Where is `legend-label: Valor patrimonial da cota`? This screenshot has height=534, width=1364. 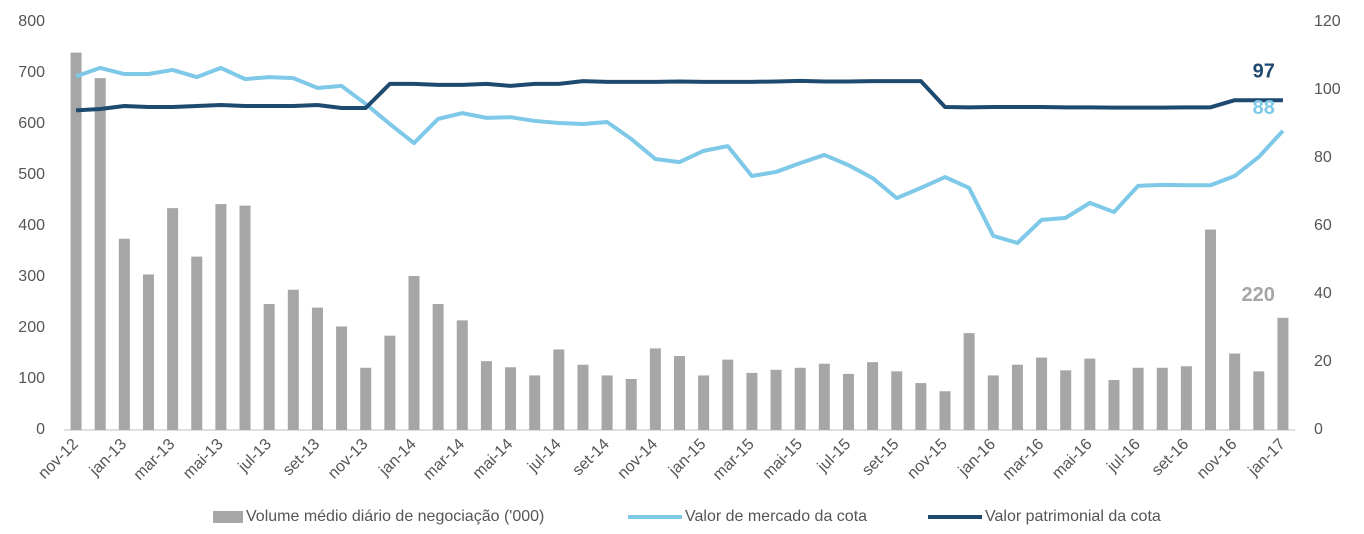
legend-label: Valor patrimonial da cota is located at coordinates (1073, 516).